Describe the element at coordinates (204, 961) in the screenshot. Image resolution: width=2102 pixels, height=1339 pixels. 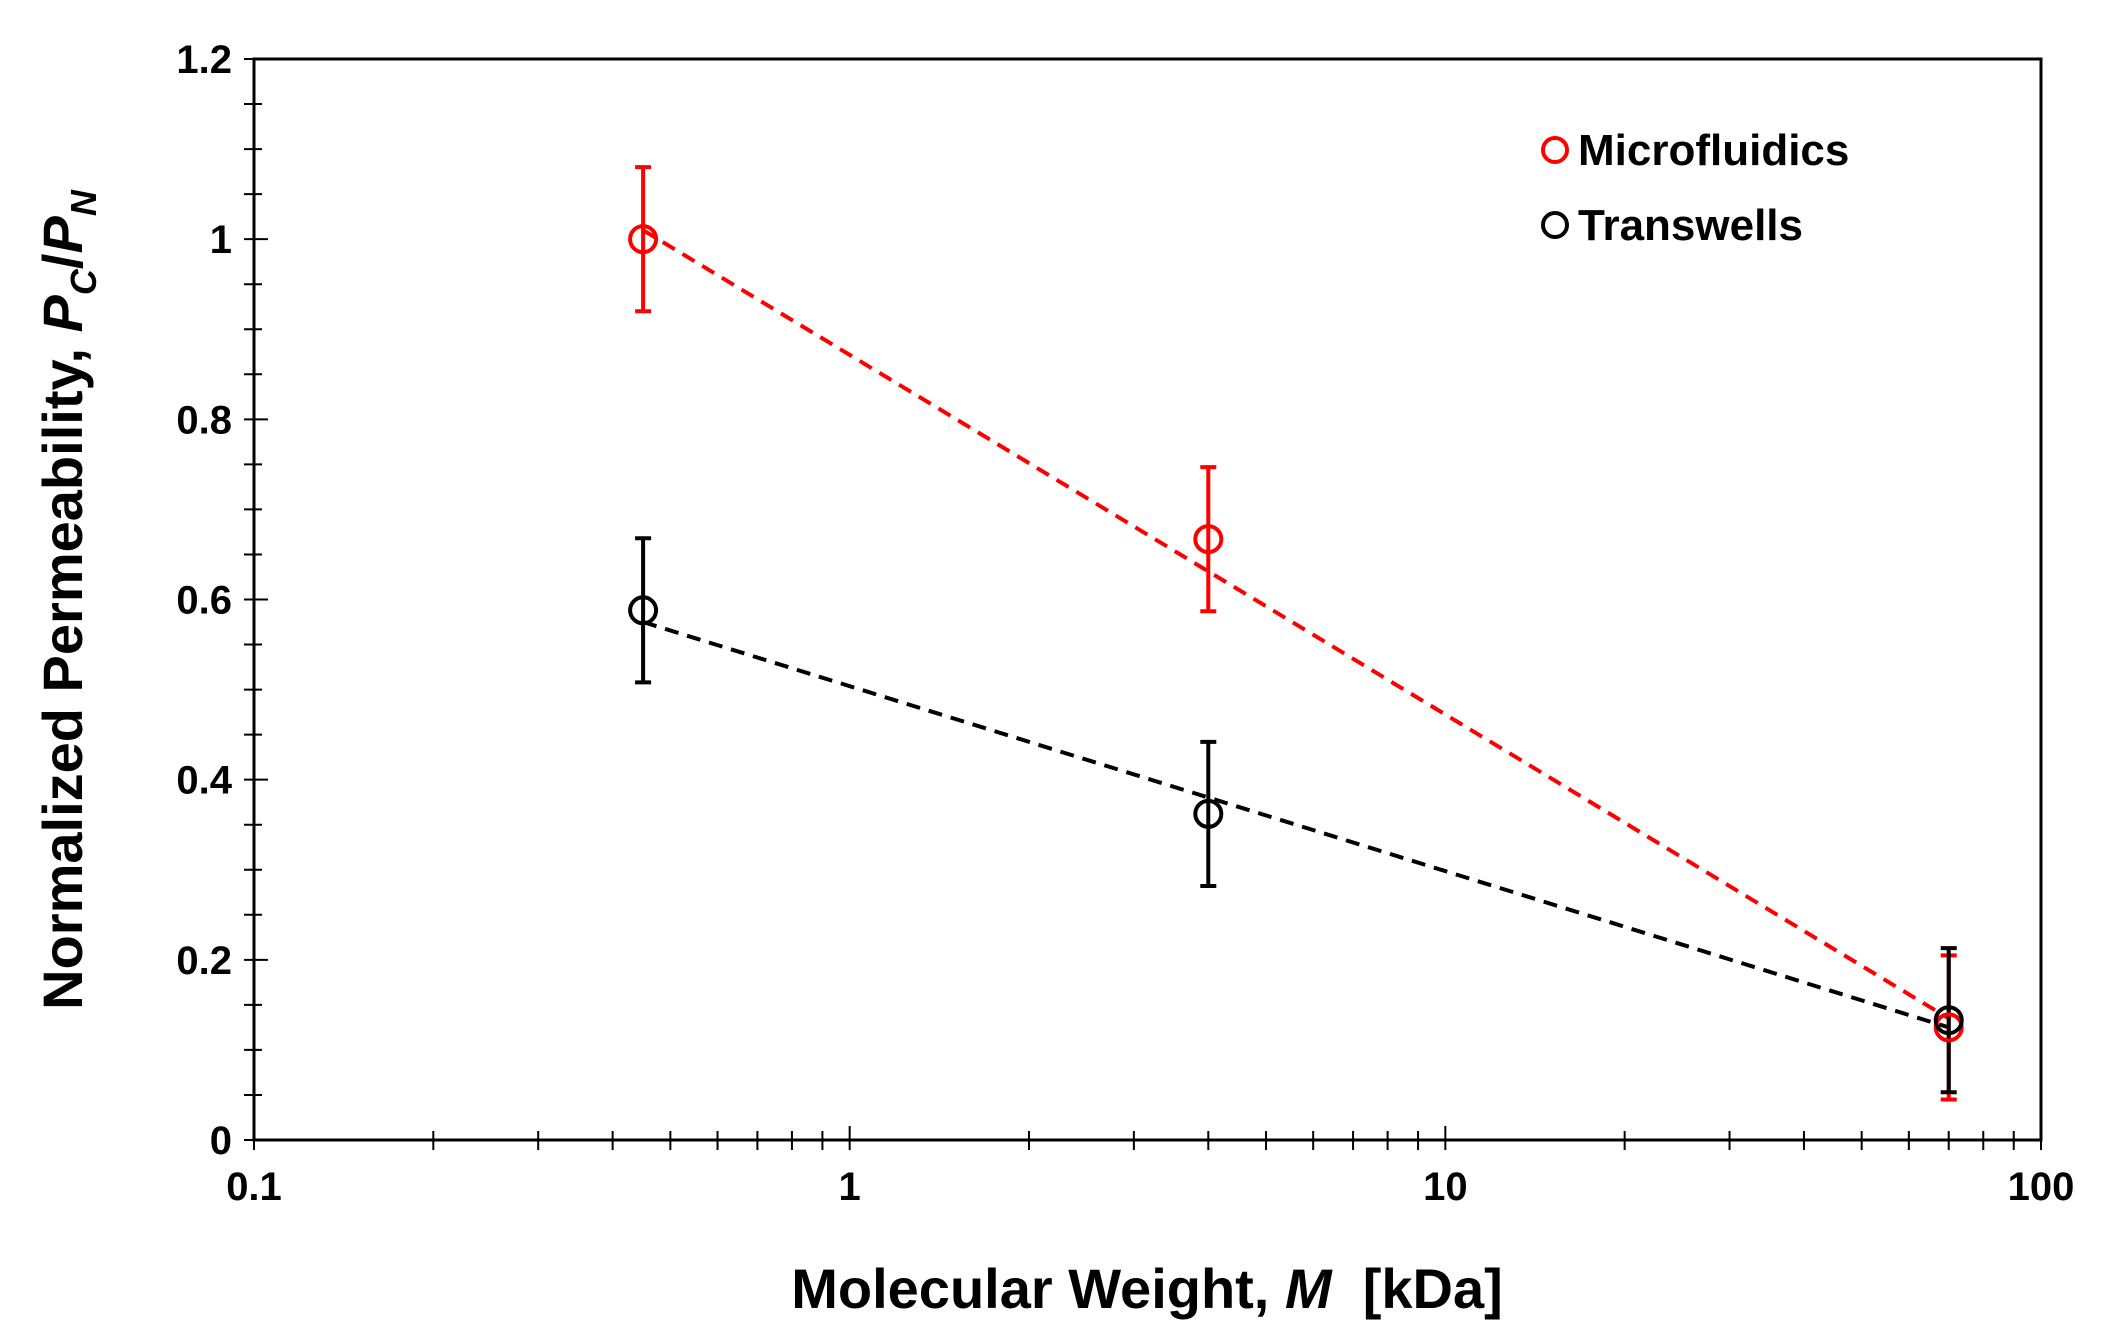
I see `y-tick-label: 0.2` at that location.